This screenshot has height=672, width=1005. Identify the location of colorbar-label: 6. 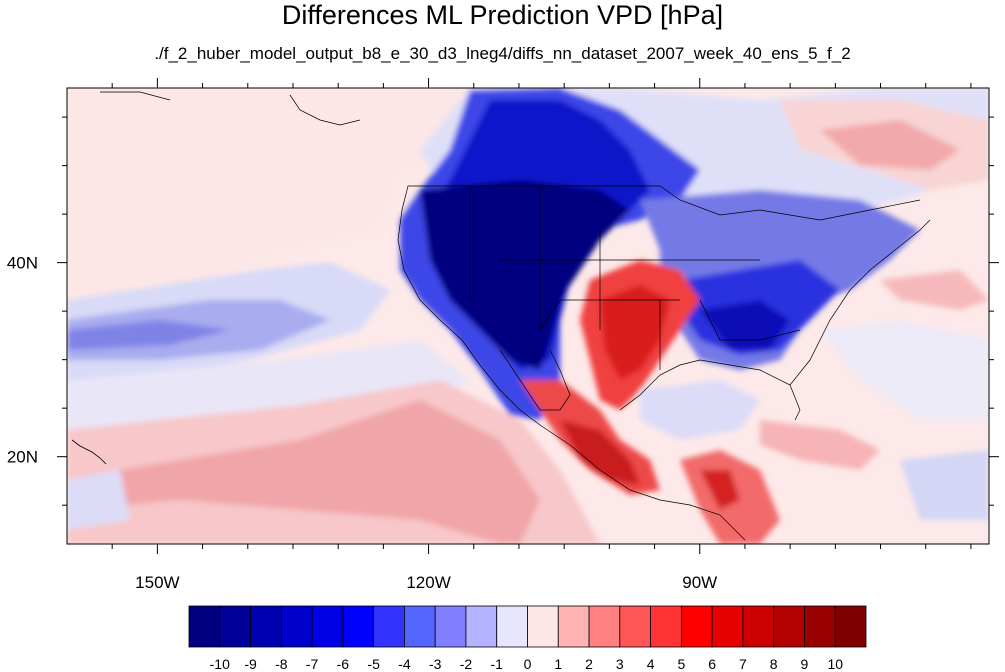
(712, 664).